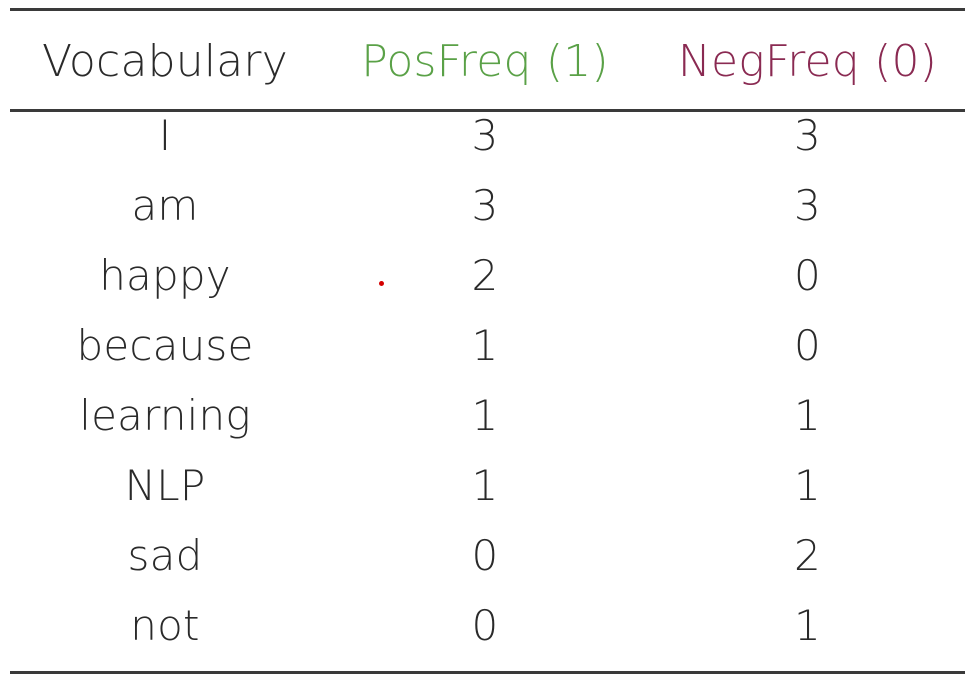  Describe the element at coordinates (165, 415) in the screenshot. I see `vocab-cell: learning` at that location.